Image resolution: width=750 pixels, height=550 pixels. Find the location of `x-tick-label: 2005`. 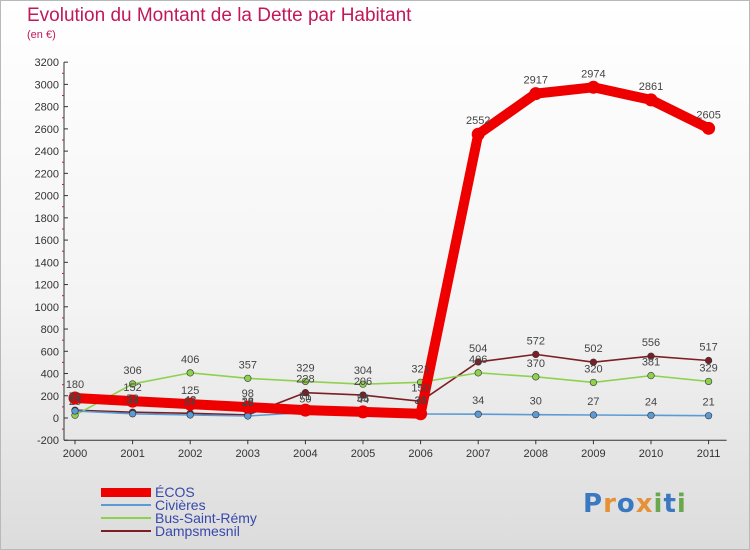

x-tick-label: 2005 is located at coordinates (363, 454).